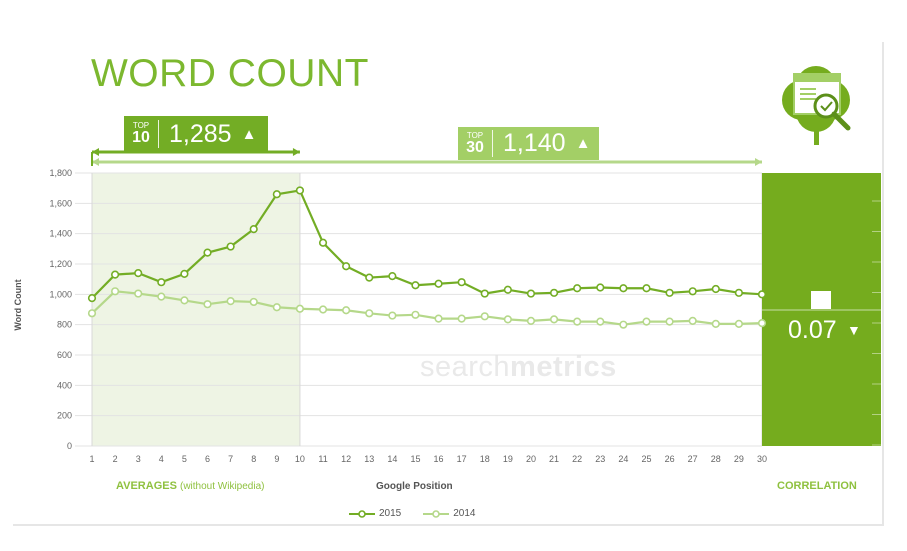  Describe the element at coordinates (346, 459) in the screenshot. I see `x-tick-label: 12` at that location.